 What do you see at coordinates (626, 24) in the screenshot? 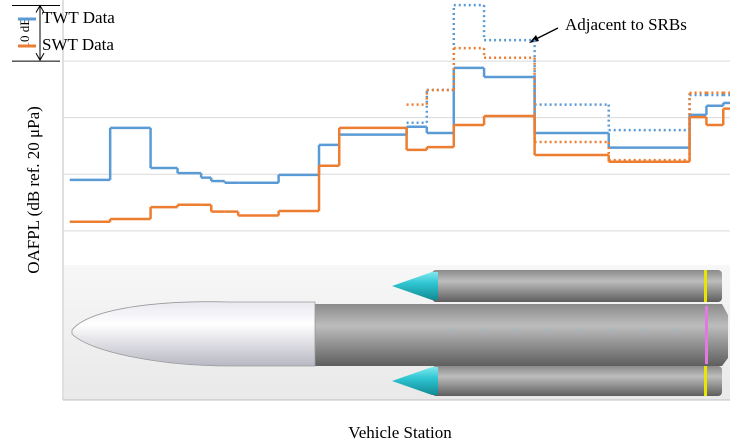
I see `annotation: Adjacent to SRBs` at bounding box center [626, 24].